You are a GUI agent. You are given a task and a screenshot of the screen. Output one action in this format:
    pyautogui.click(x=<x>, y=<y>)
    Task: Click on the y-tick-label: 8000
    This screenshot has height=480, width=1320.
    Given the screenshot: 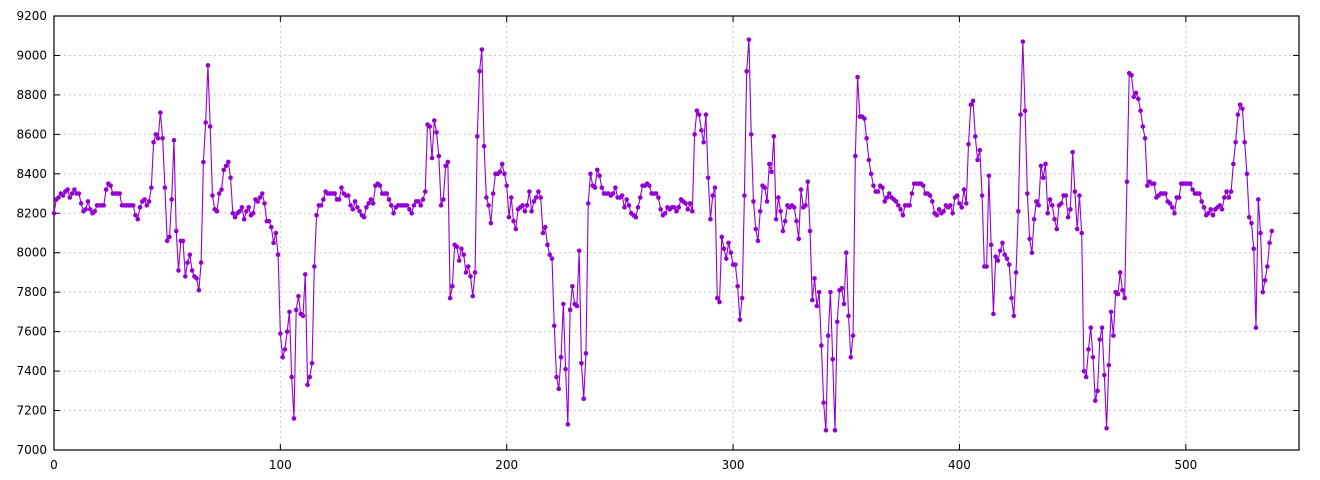 What is the action you would take?
    pyautogui.click(x=31, y=253)
    